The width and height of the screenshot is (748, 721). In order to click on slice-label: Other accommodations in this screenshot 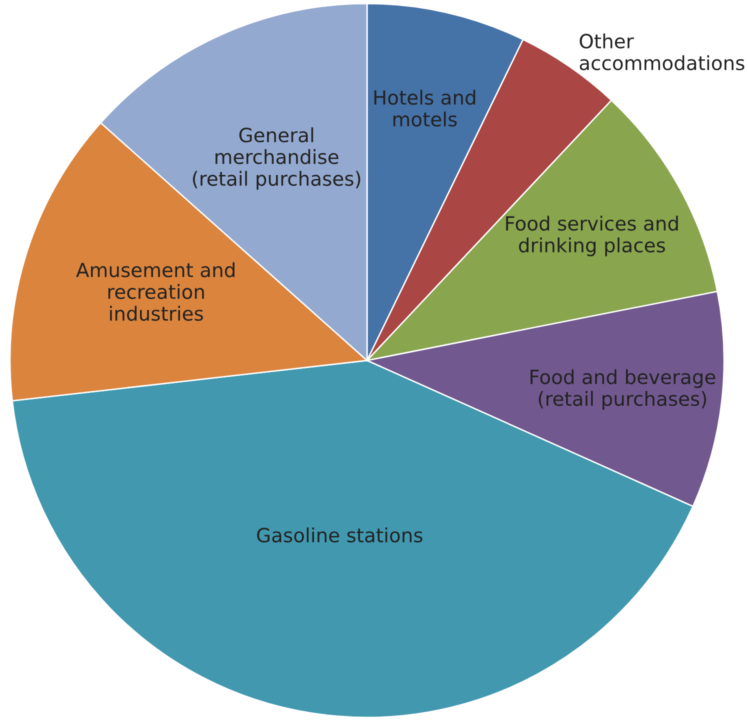, I will do `click(662, 51)`.